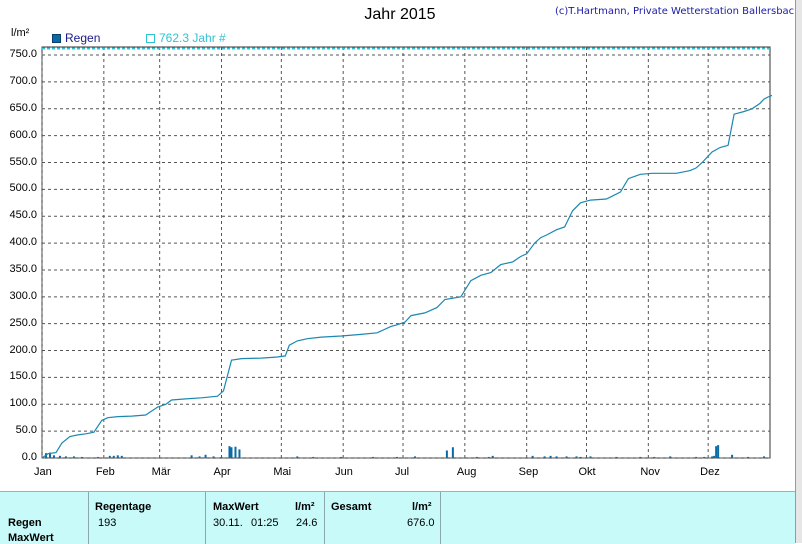  What do you see at coordinates (344, 472) in the screenshot?
I see `x-tick-label: Jun` at bounding box center [344, 472].